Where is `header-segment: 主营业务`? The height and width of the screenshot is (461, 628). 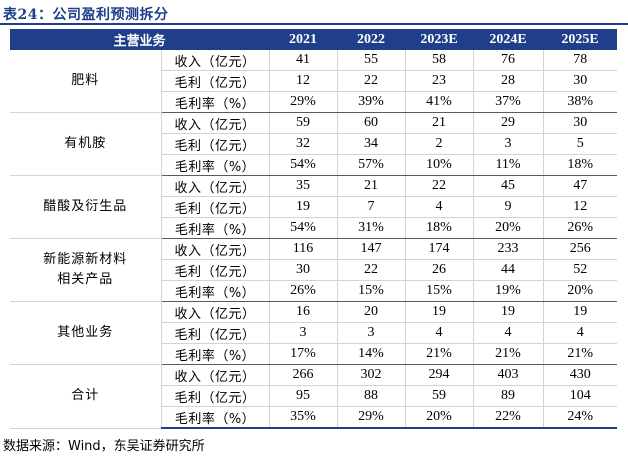
header-segment: 主营业务 is located at coordinates (140, 39).